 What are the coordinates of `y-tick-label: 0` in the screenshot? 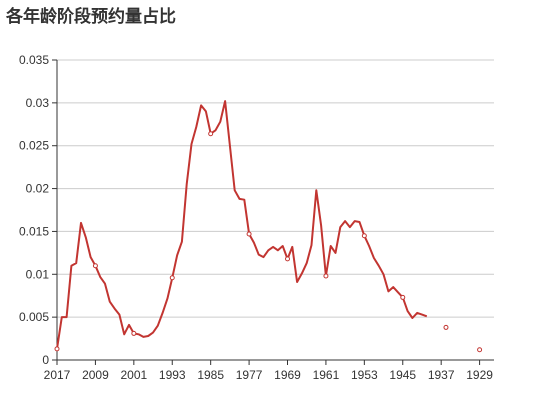 It's located at (45, 360).